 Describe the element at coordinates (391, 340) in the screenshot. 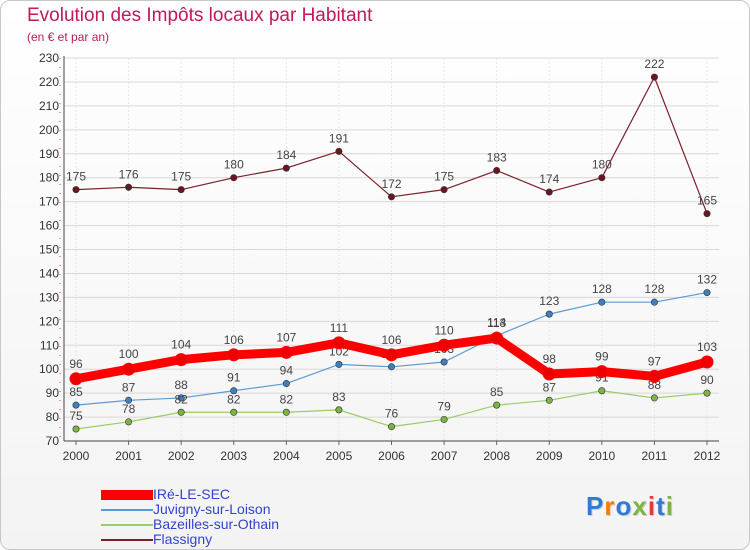

I see `data-label-ir-le-sec: 106` at that location.